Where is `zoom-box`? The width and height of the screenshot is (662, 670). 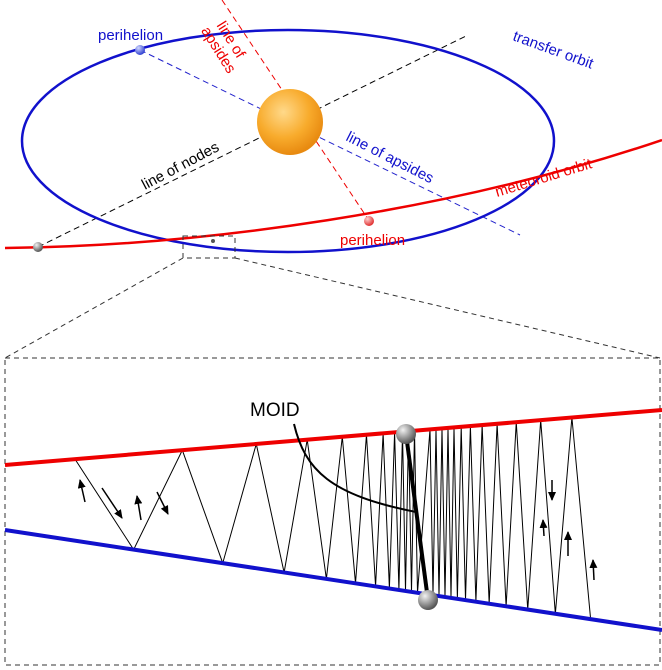 zoom-box is located at coordinates (209, 247).